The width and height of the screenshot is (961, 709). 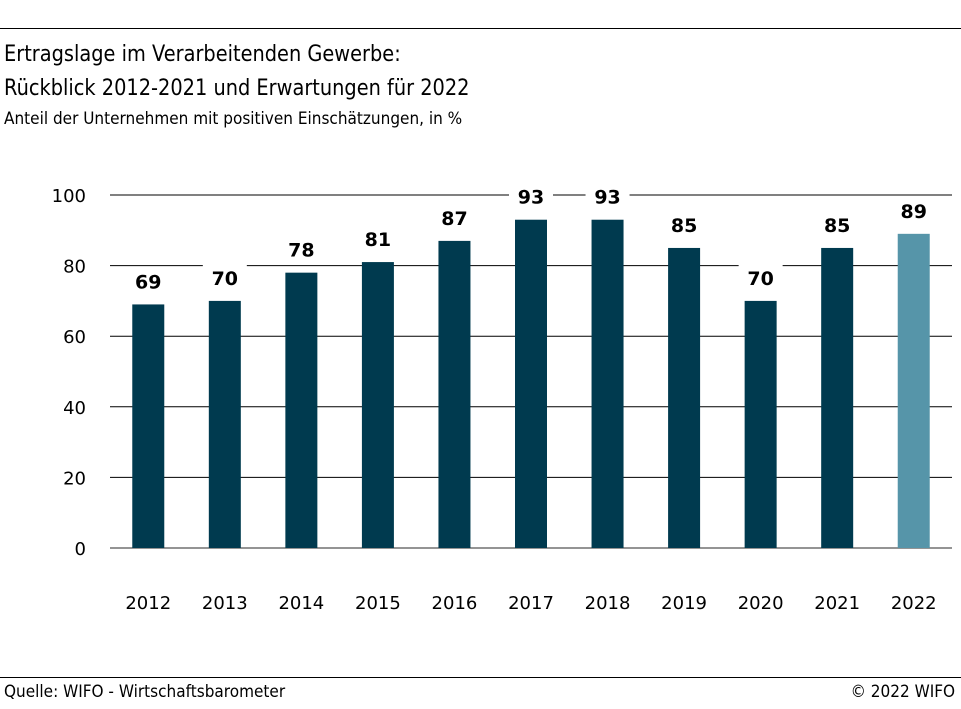 I want to click on y-axis-tick-labels: 0 20 40 60 80 100, so click(x=69, y=373).